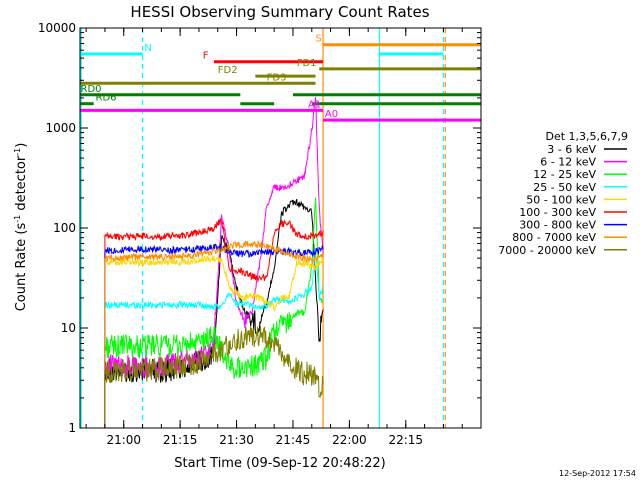 Image resolution: width=640 pixels, height=485 pixels. I want to click on x-tick-label: 21:45, so click(293, 440).